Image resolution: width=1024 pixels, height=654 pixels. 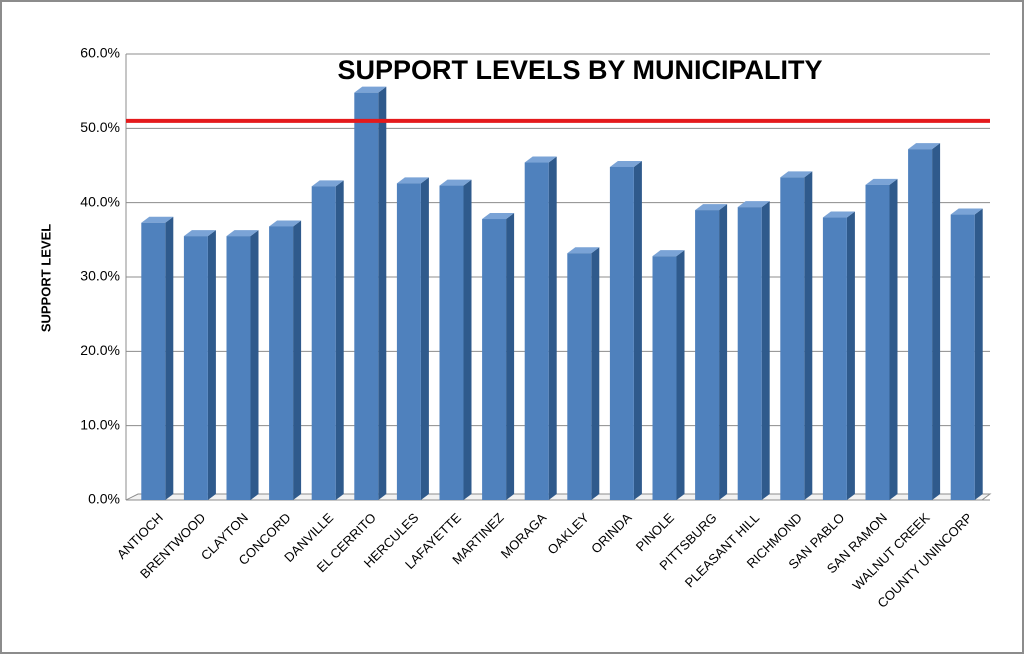 I want to click on y-tick-label: 10.0%, so click(x=100, y=424).